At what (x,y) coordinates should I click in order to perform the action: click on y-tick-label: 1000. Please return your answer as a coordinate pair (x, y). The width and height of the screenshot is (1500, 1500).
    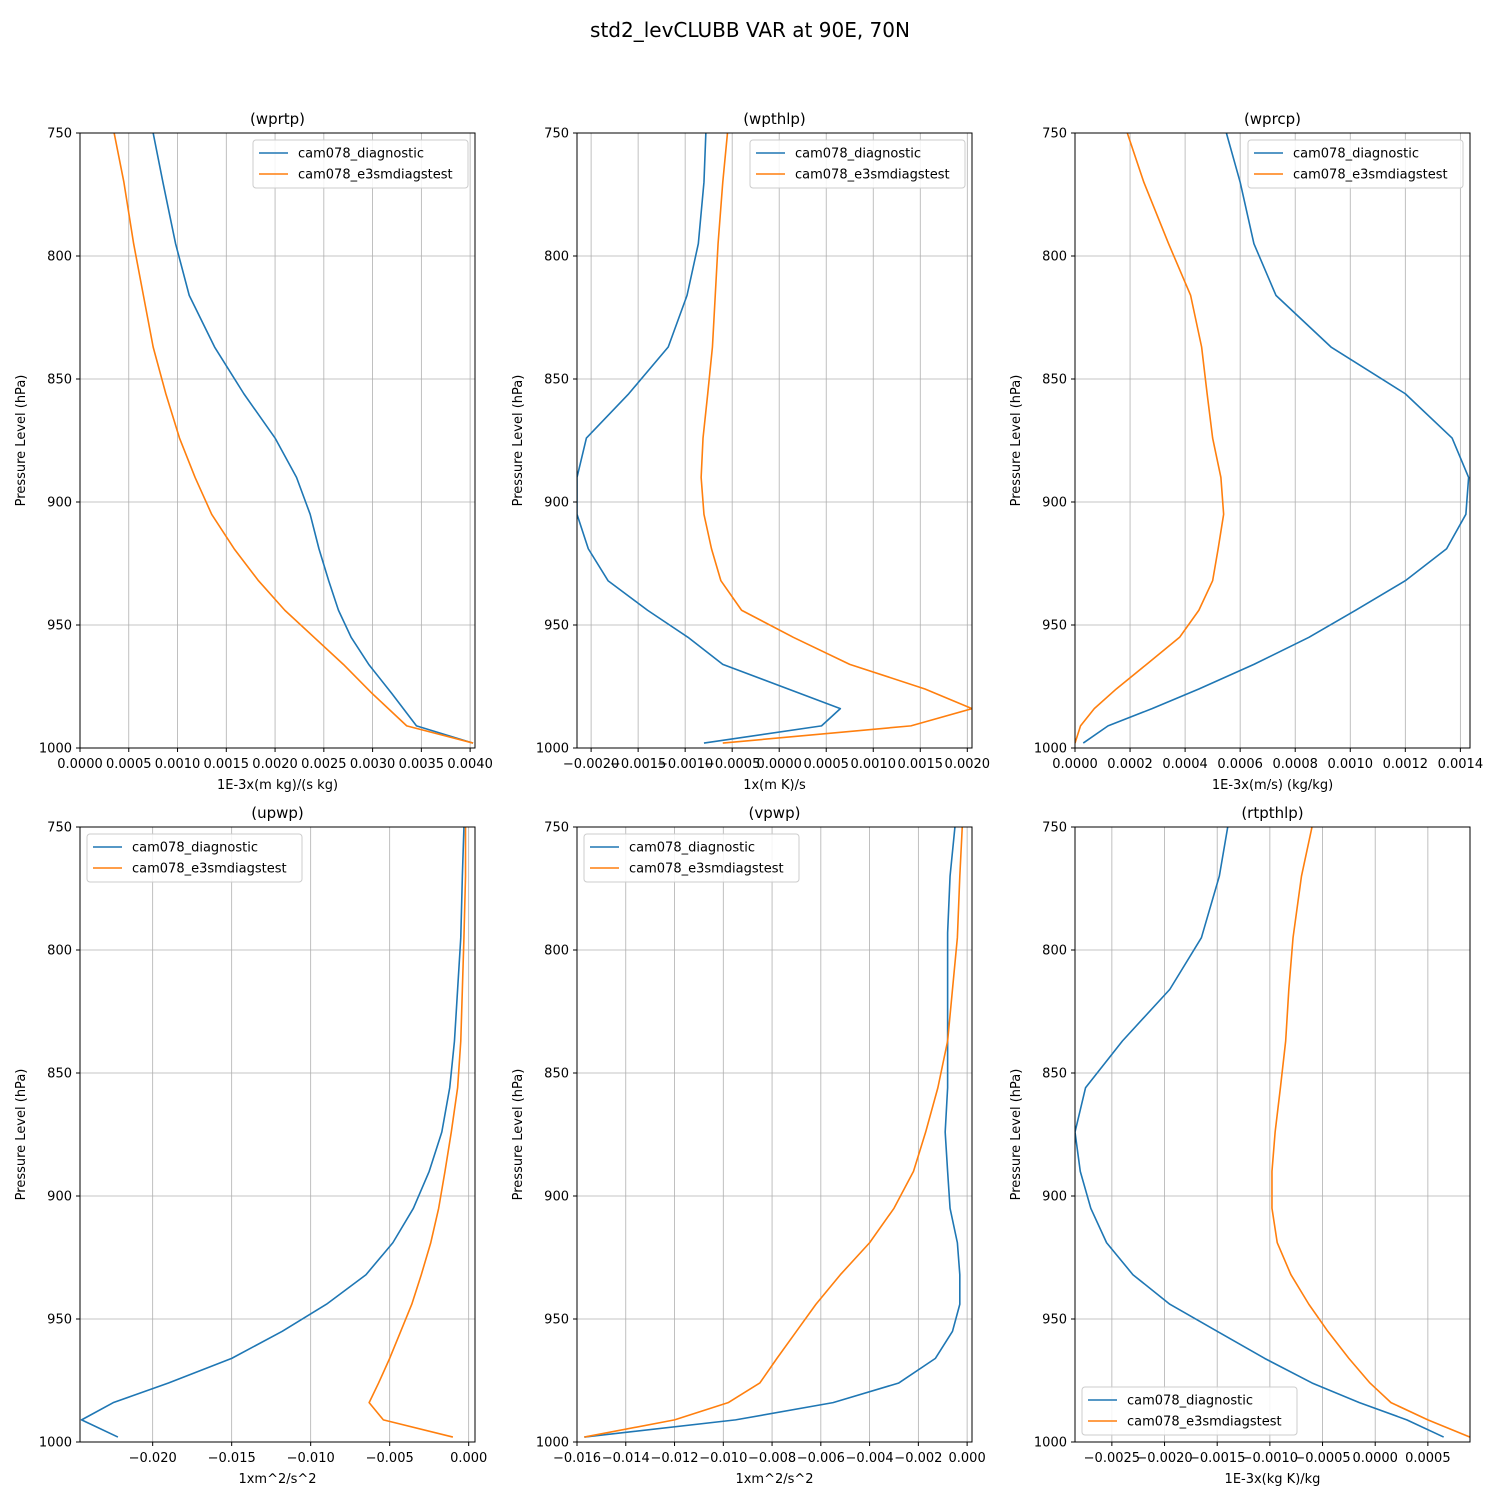
    Looking at the image, I should click on (552, 1443).